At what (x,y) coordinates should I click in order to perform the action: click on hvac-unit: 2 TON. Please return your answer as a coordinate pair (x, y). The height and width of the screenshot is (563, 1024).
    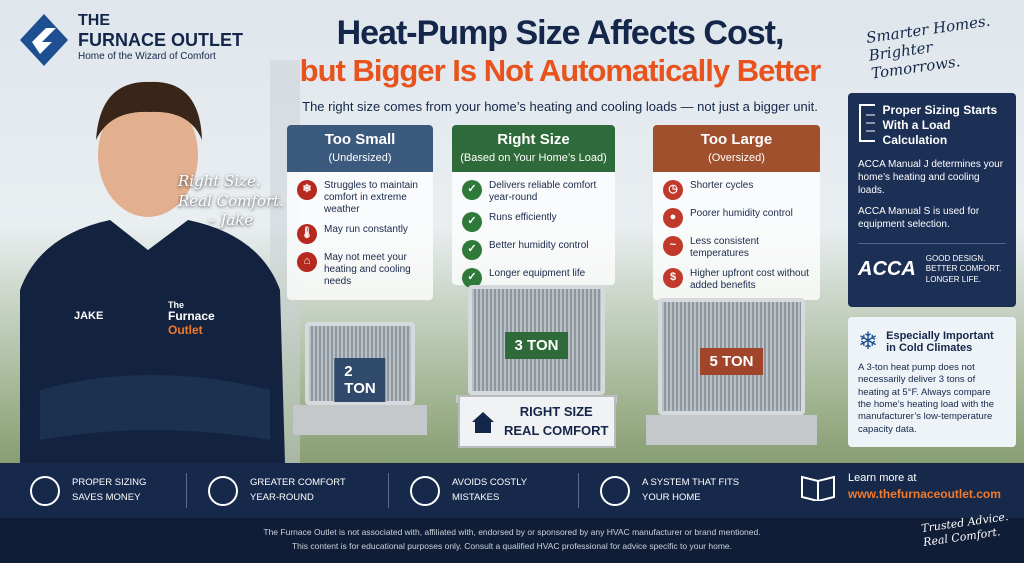
    Looking at the image, I should click on (360, 363).